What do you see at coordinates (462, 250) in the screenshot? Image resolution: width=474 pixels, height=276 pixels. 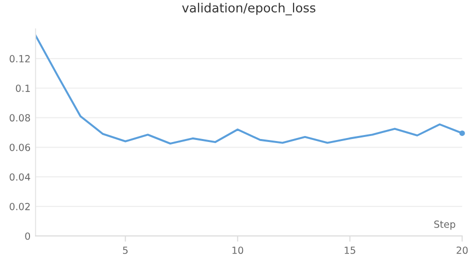 I see `x-tick-label: 20` at bounding box center [462, 250].